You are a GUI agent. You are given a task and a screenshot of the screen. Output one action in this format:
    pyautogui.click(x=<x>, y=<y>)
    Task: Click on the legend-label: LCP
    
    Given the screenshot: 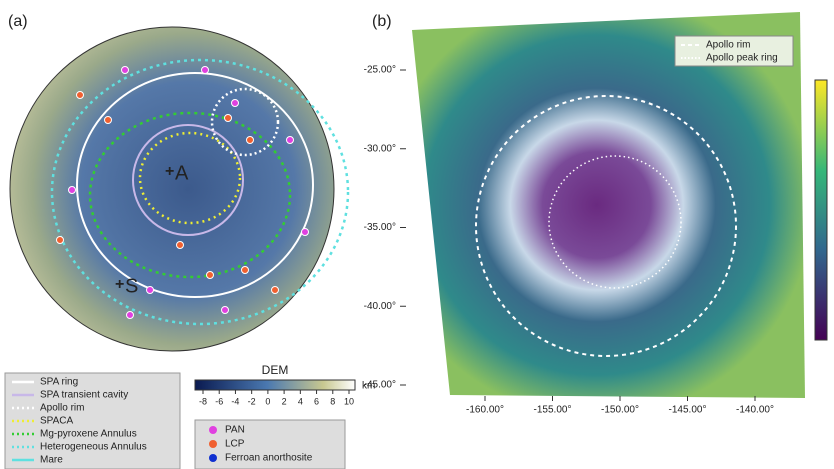 What is the action you would take?
    pyautogui.click(x=235, y=444)
    